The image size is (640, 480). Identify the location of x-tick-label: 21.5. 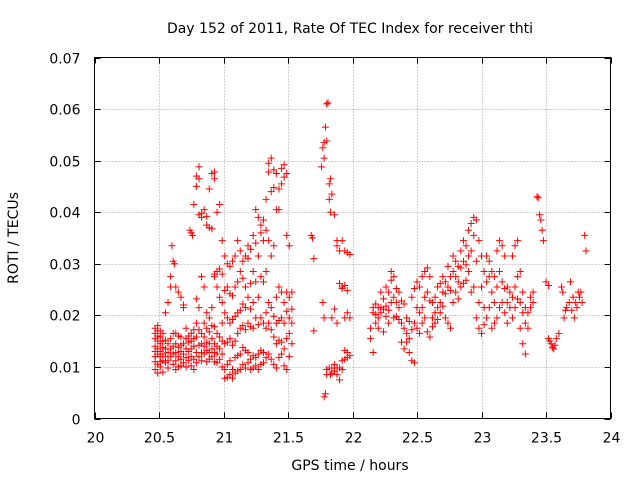
(288, 439).